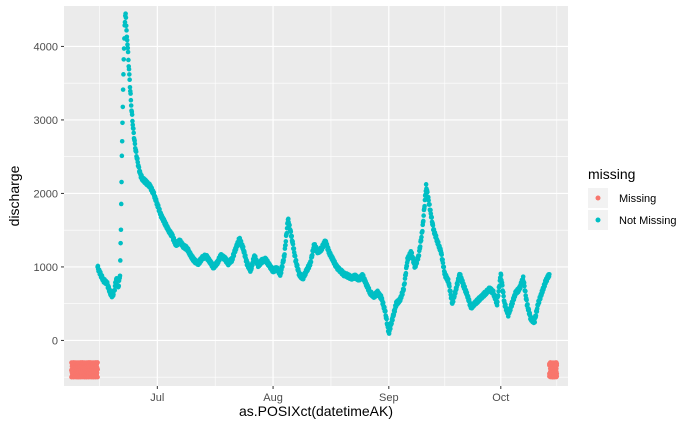 This screenshot has height=432, width=700. I want to click on legend-label: Missing, so click(637, 199).